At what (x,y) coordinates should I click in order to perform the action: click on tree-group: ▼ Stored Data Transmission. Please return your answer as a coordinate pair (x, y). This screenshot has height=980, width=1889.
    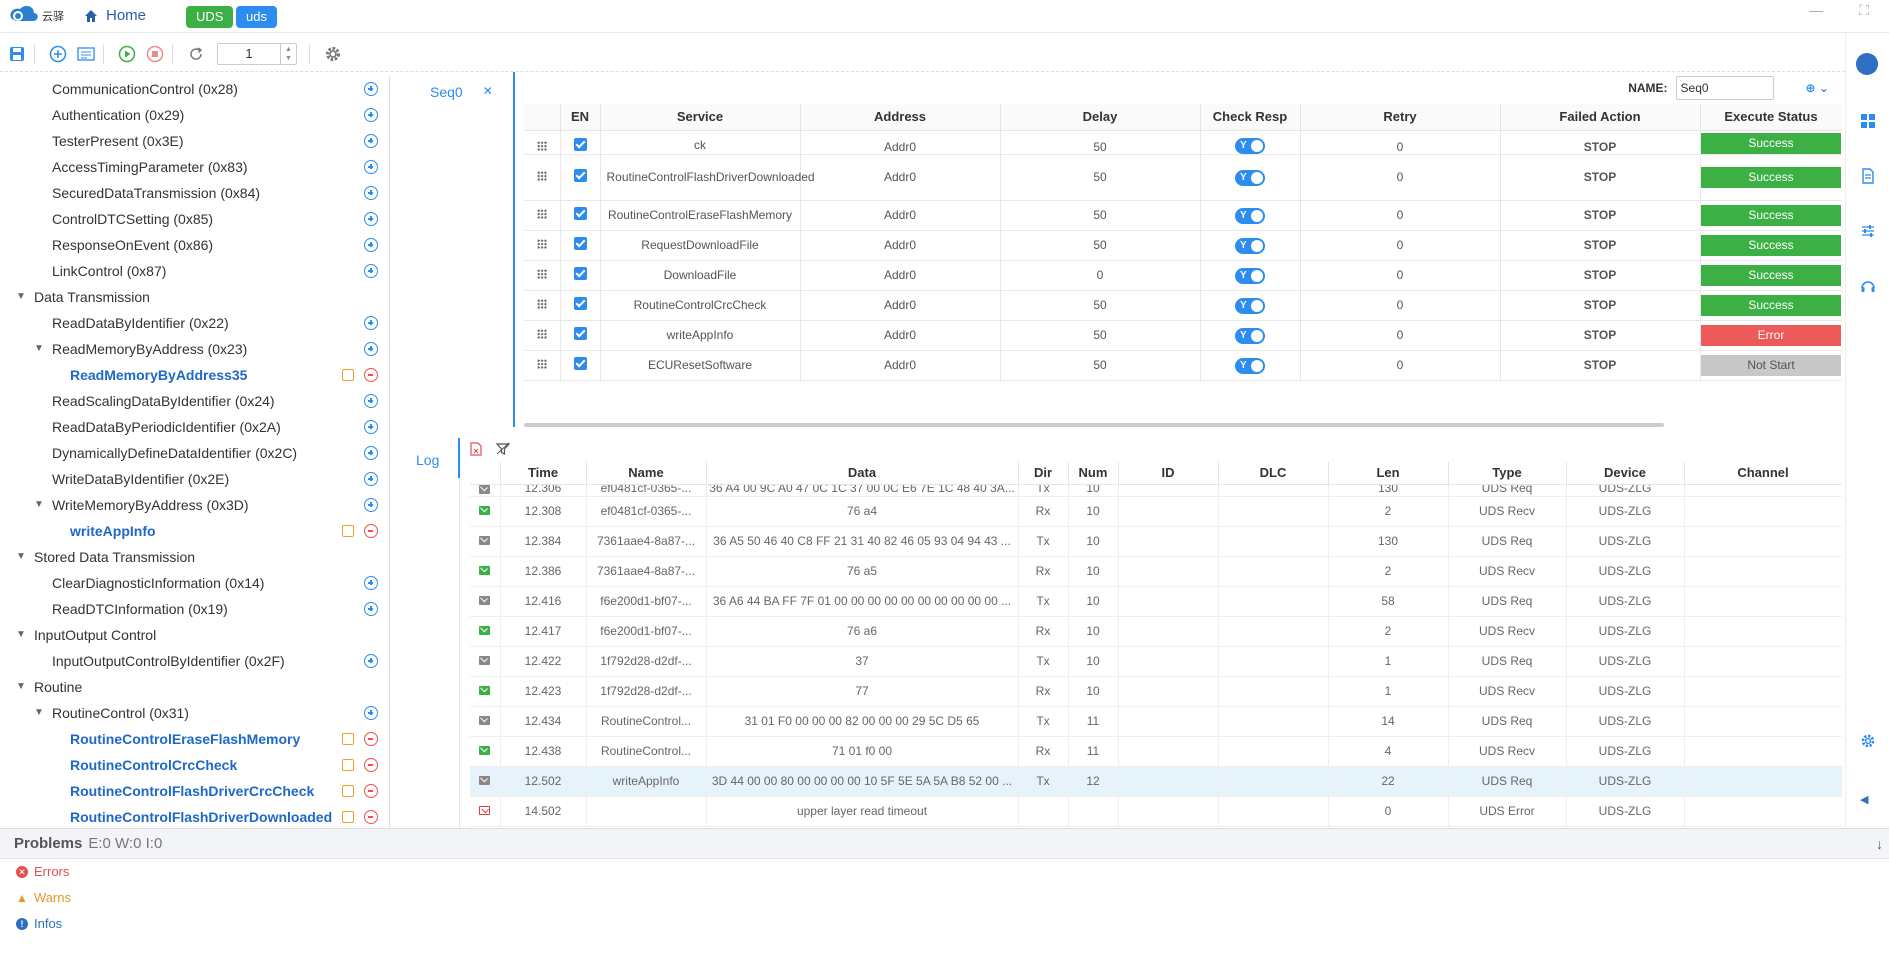
    Looking at the image, I should click on (194, 557).